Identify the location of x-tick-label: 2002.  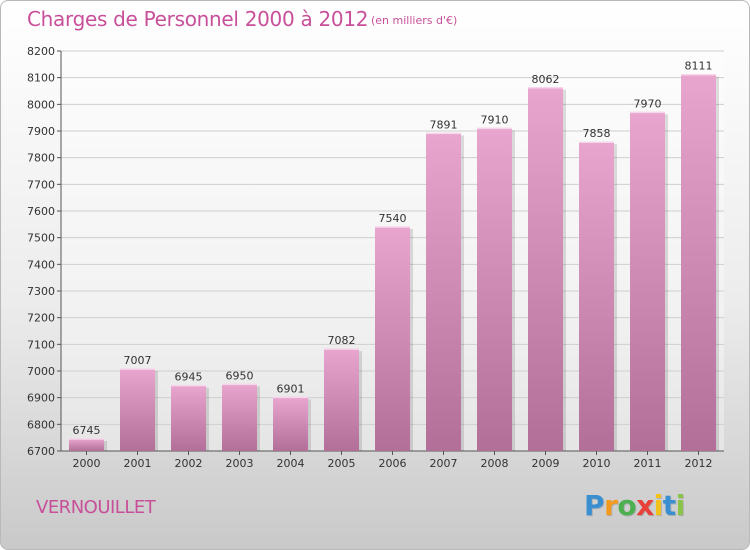
(189, 463).